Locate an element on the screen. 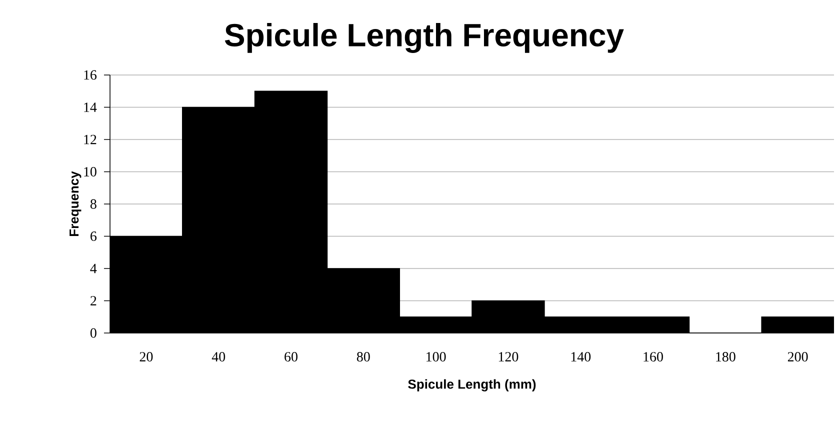 This screenshot has width=838, height=426. x-axis-title: Spicule Length (mm) is located at coordinates (472, 385).